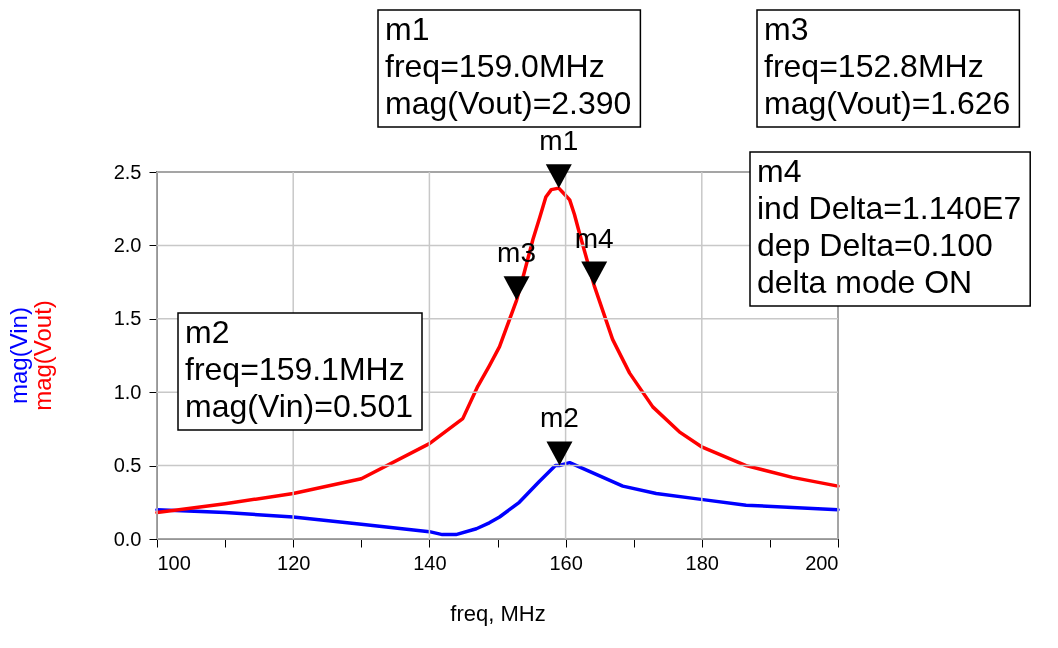  Describe the element at coordinates (430, 562) in the screenshot. I see `x-tick-label: 140` at that location.